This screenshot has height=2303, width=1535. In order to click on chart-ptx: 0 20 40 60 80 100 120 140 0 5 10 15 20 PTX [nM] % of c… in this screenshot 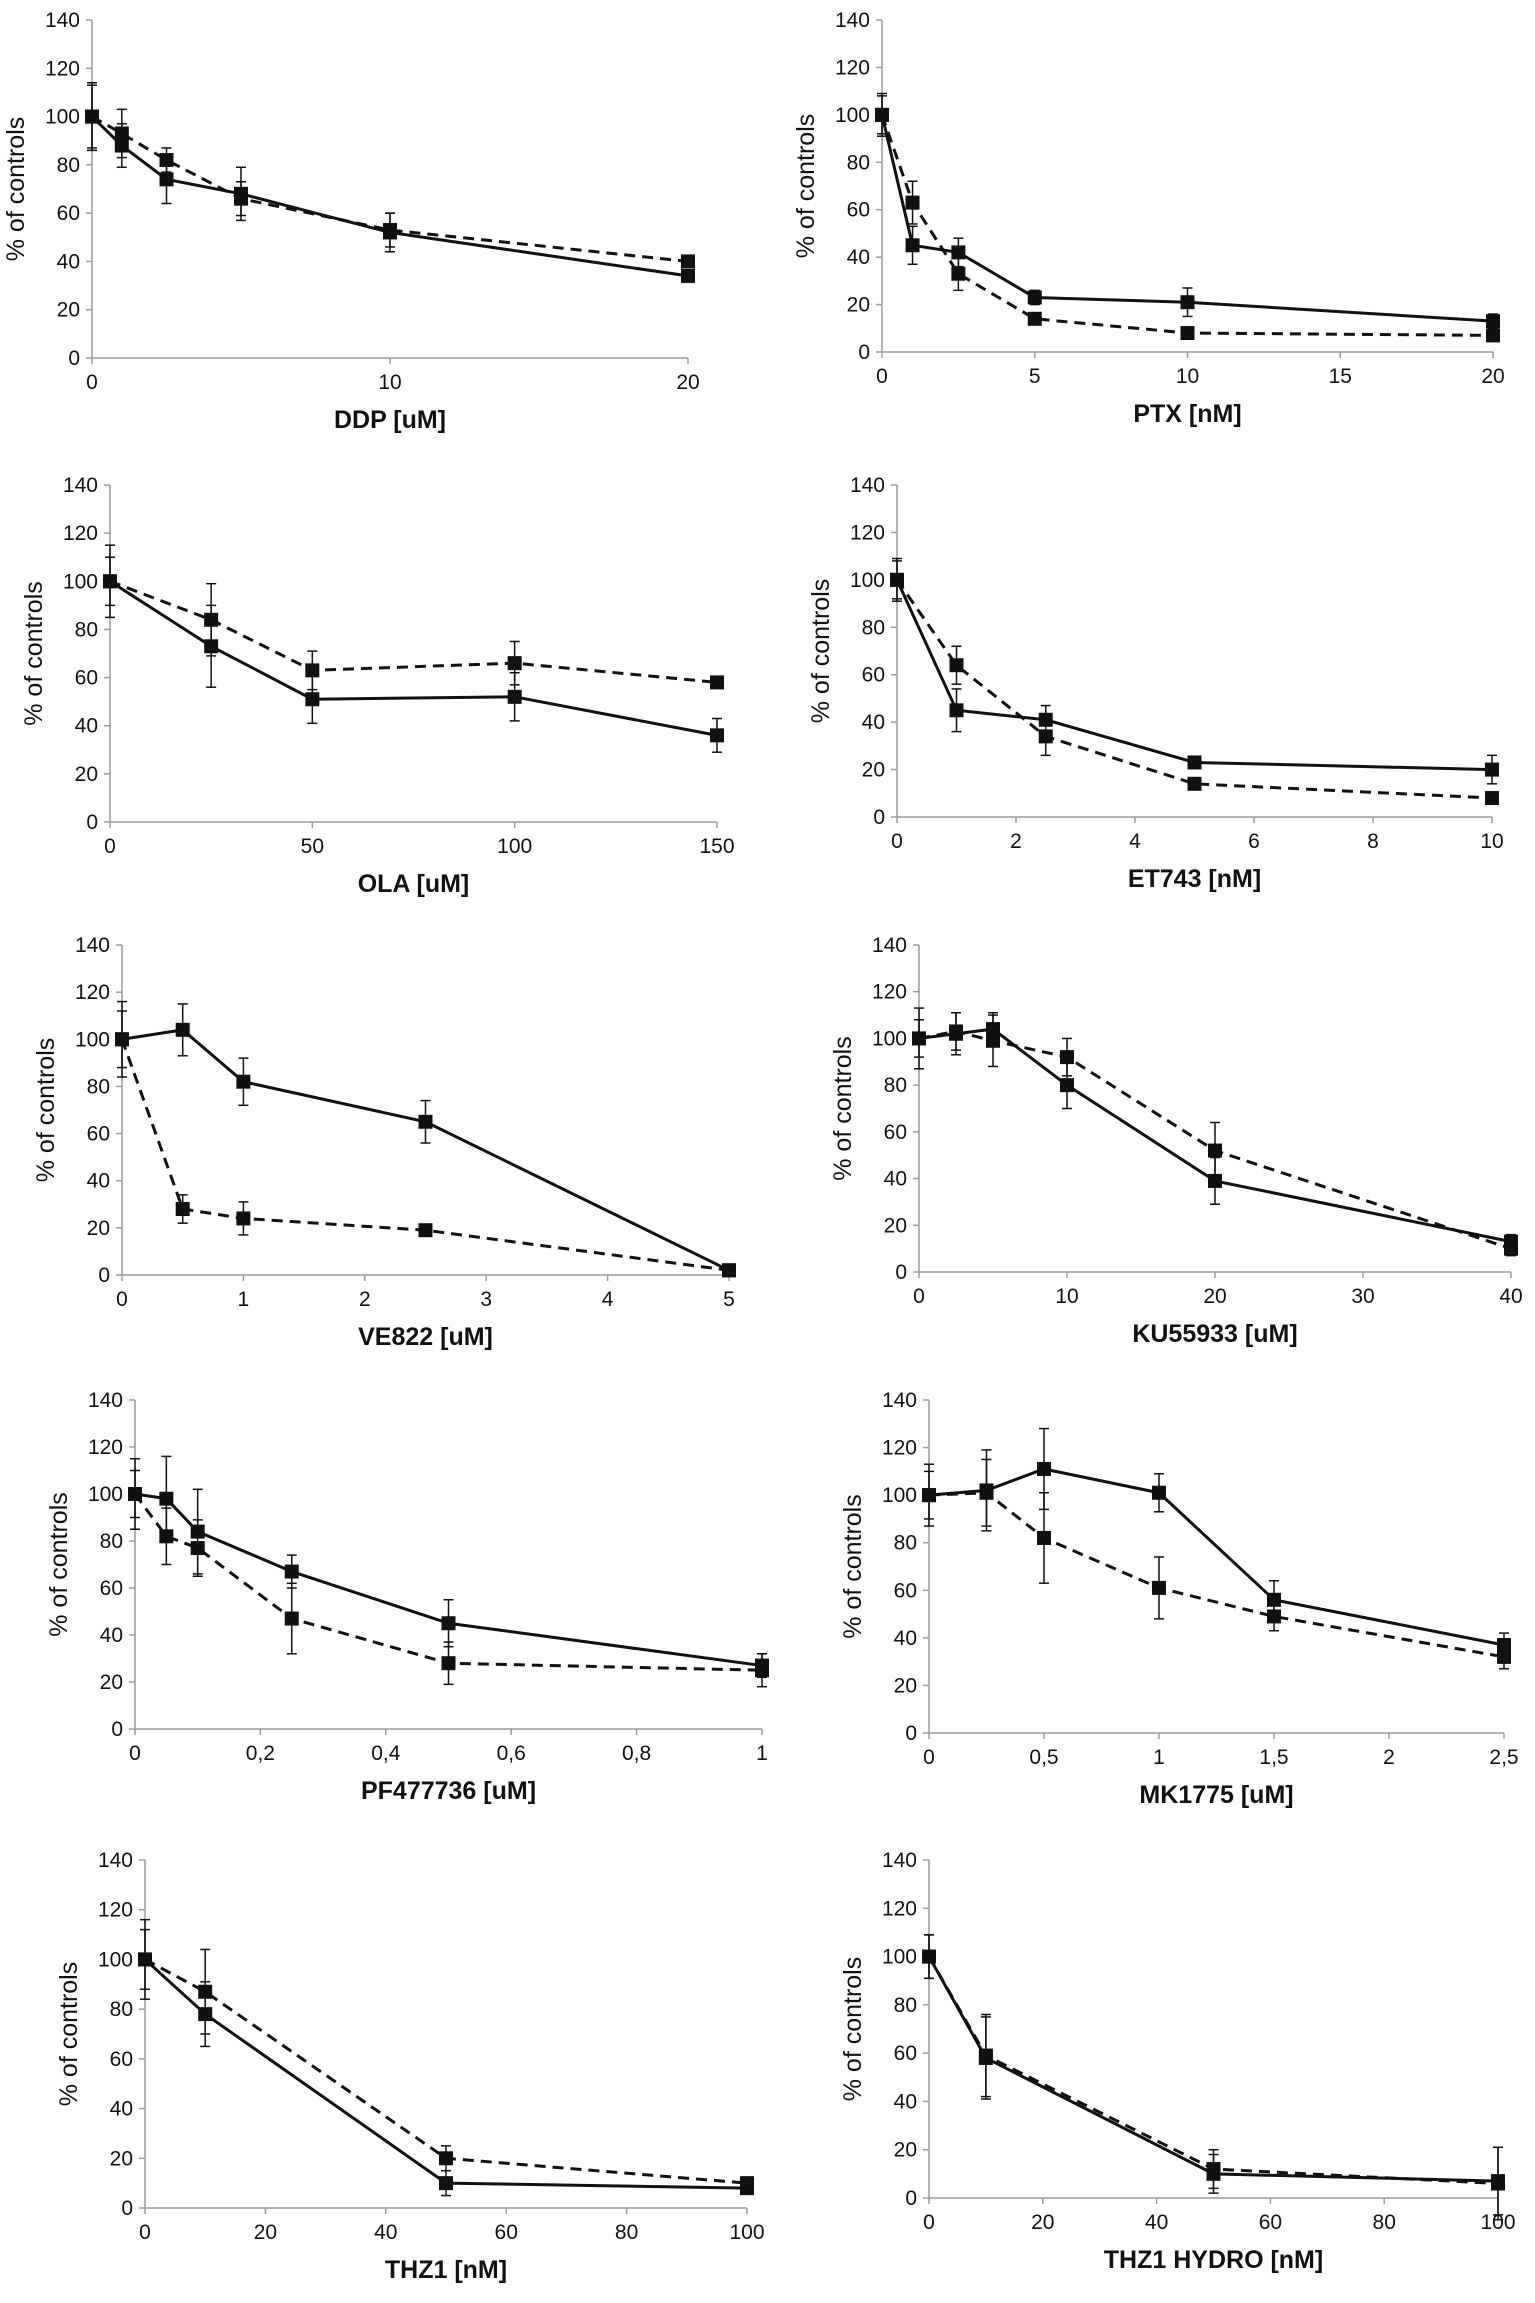, I will do `click(1148, 218)`.